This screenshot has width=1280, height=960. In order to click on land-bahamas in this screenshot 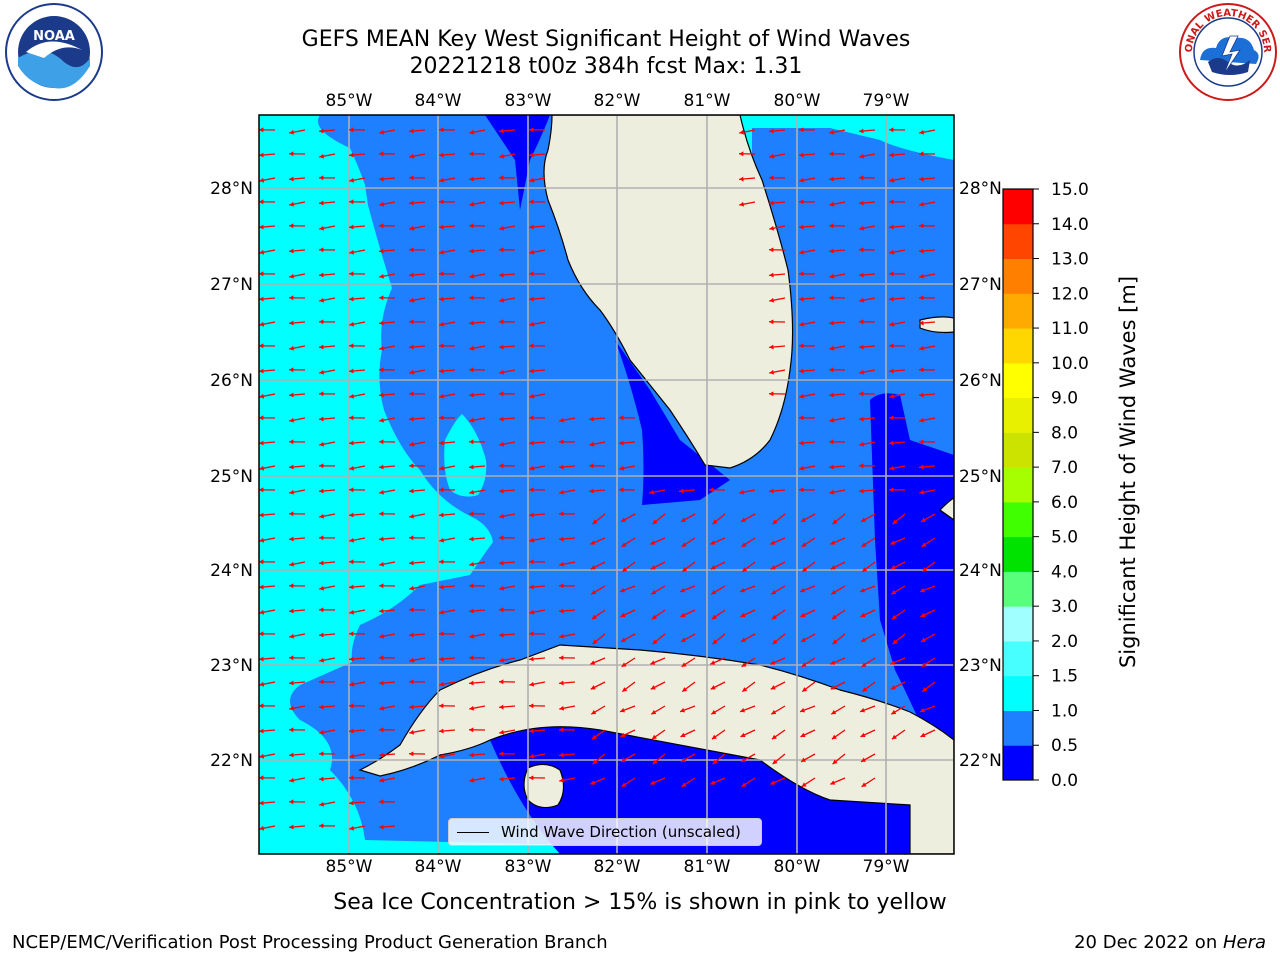, I will do `click(936, 418)`.